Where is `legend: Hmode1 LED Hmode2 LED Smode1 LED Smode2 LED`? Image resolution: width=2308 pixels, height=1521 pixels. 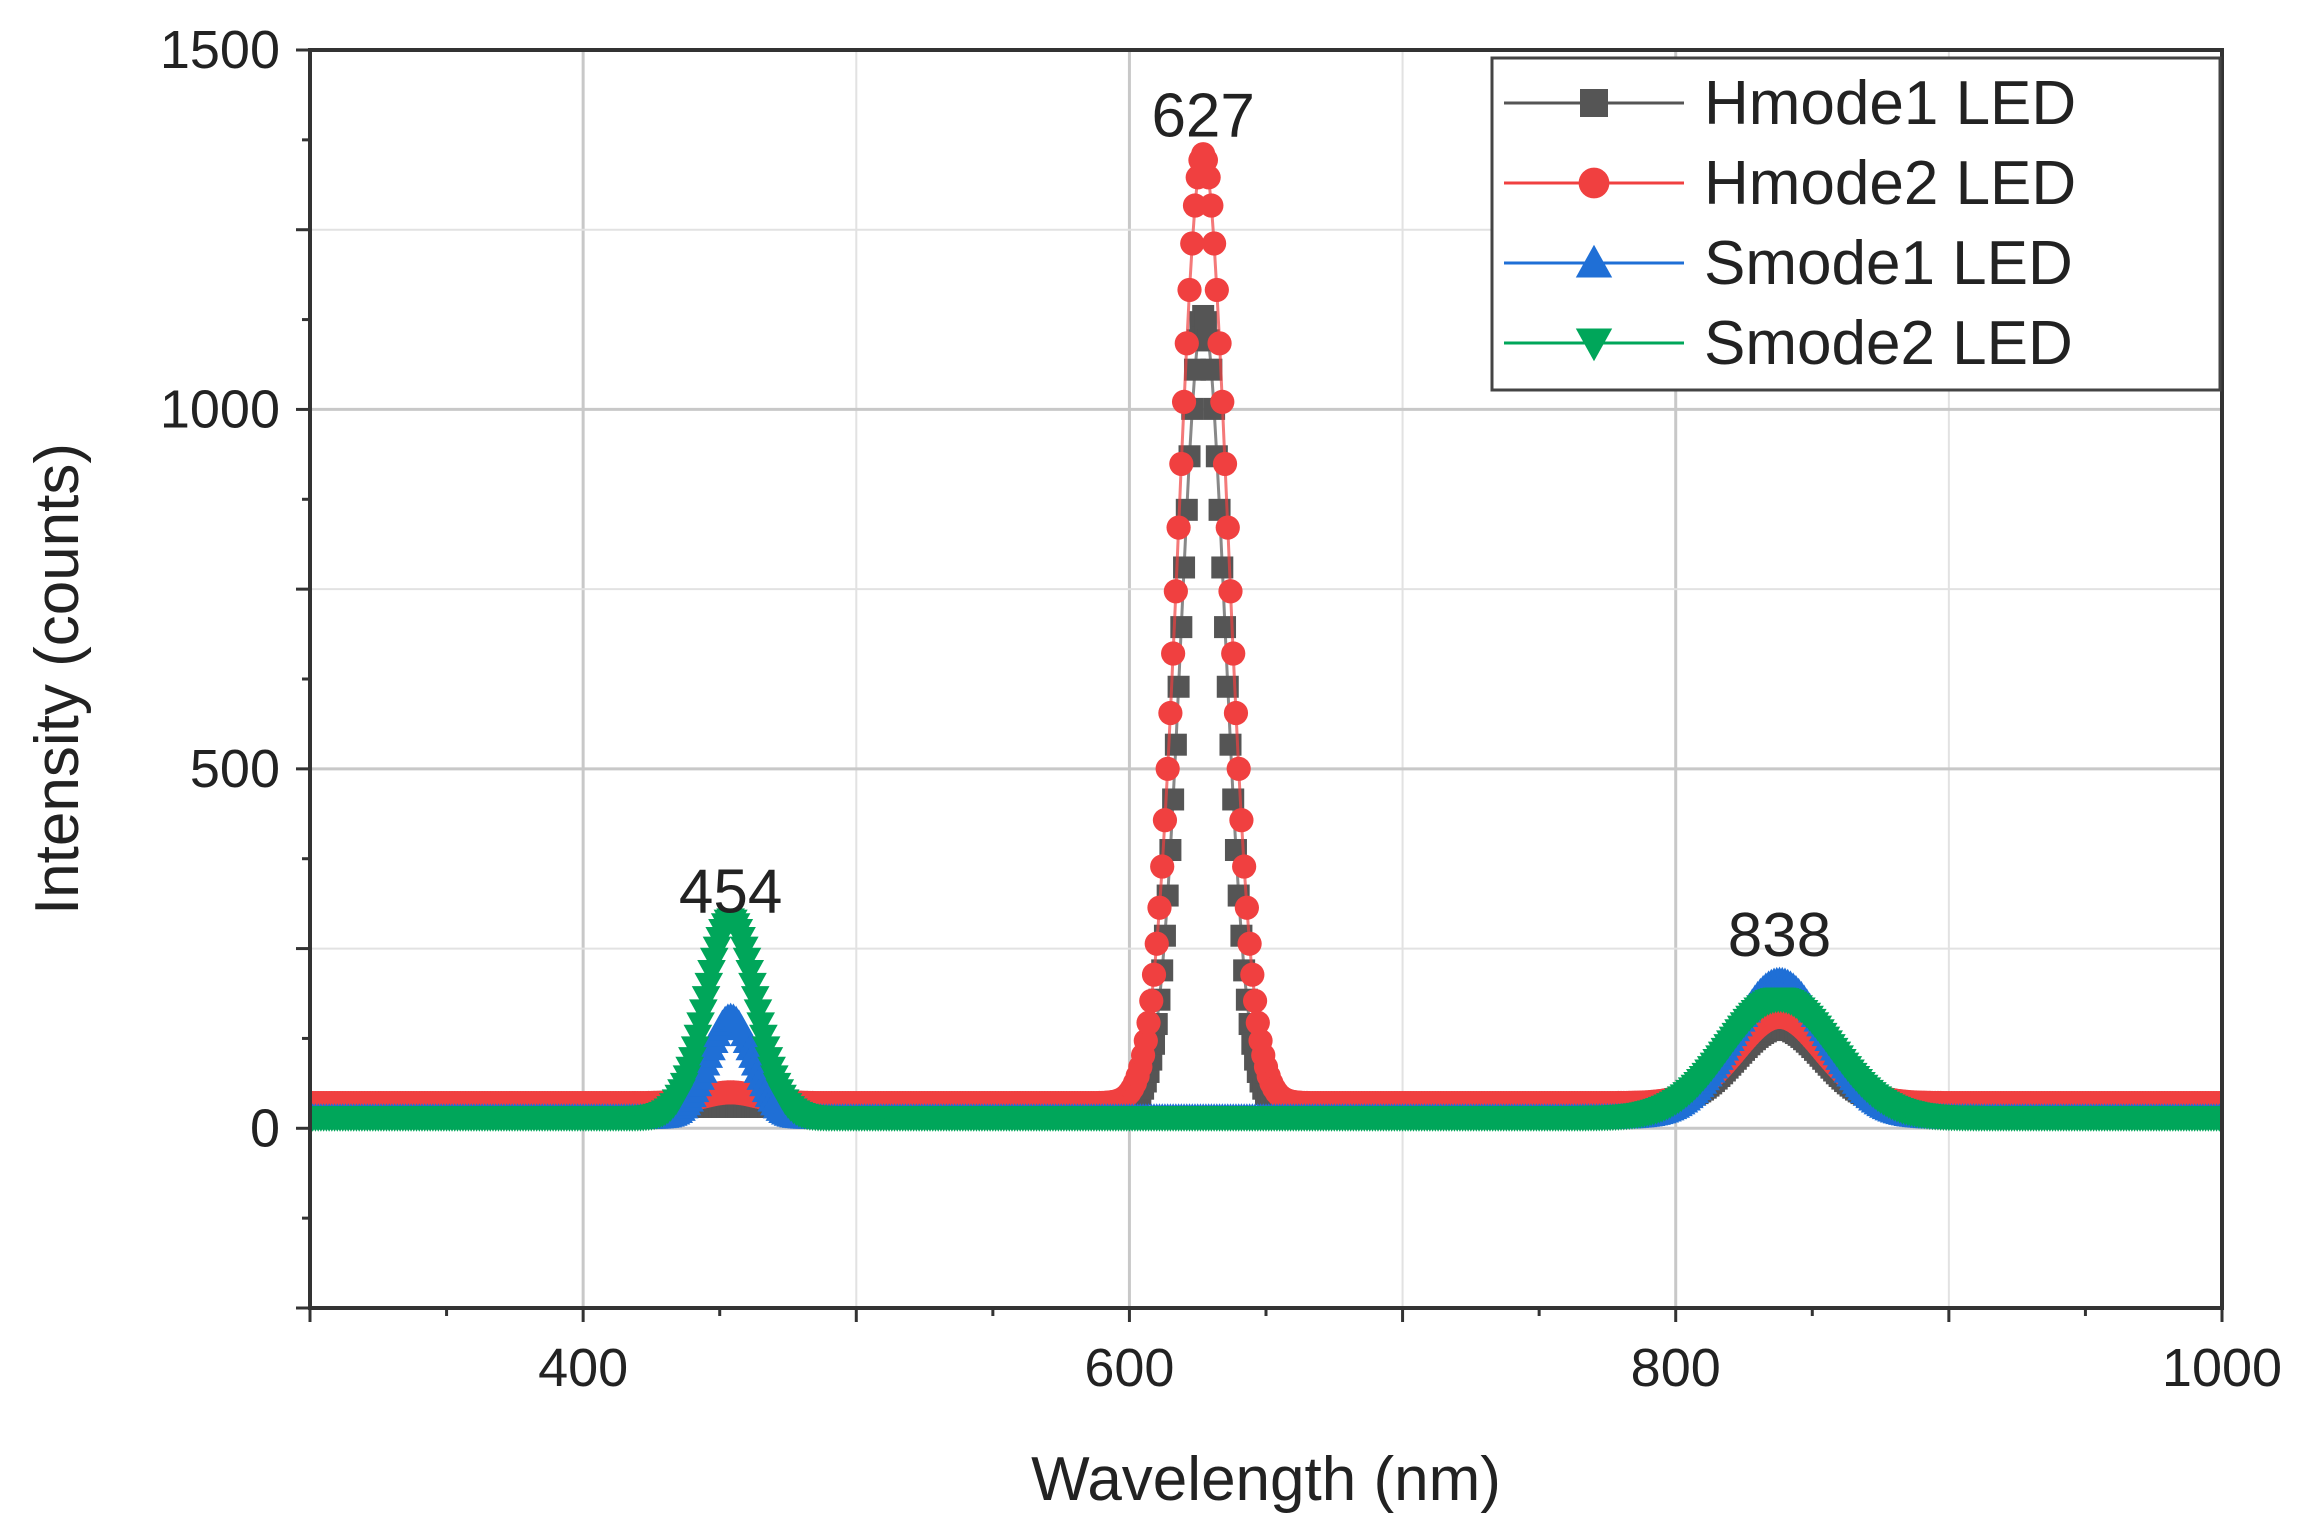 legend: Hmode1 LED Hmode2 LED Smode1 LED Smode2 LED is located at coordinates (1856, 224).